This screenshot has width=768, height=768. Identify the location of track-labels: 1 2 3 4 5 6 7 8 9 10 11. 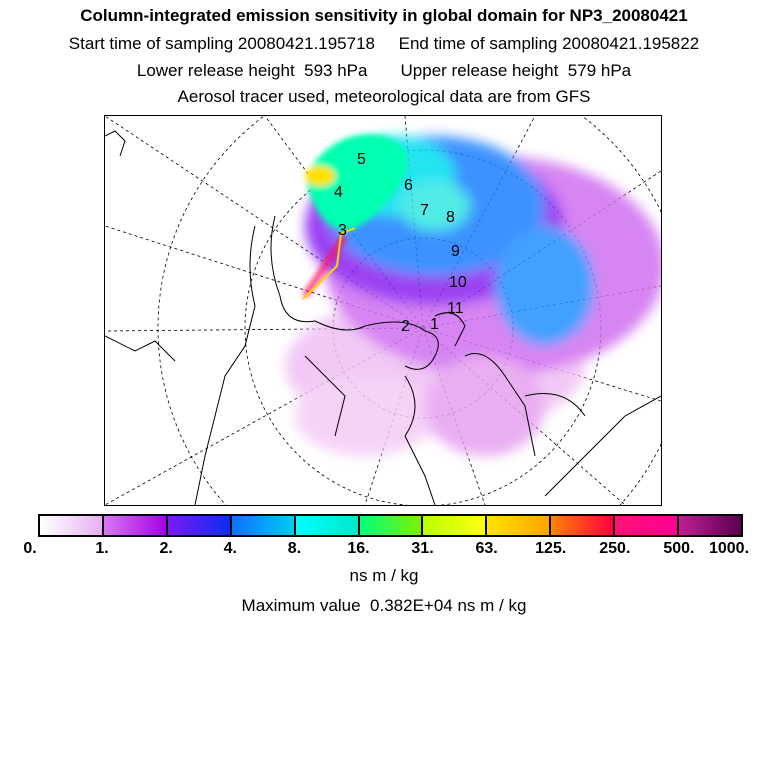
(400, 243).